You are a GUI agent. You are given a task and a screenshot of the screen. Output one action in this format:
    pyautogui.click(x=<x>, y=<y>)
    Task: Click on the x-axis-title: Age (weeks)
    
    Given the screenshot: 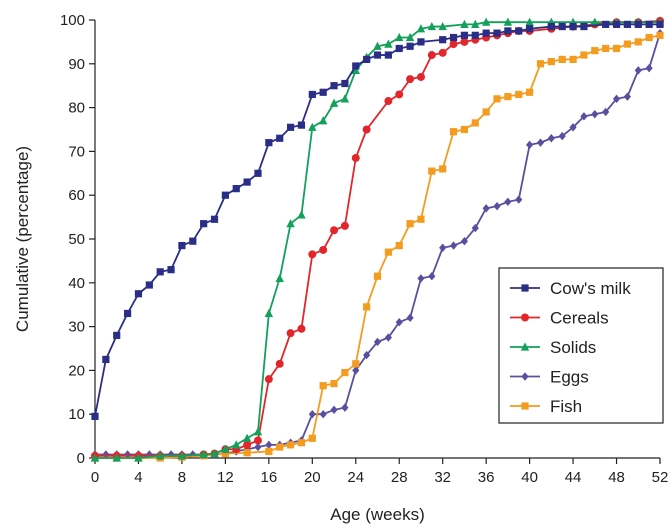 What is the action you would take?
    pyautogui.click(x=377, y=514)
    